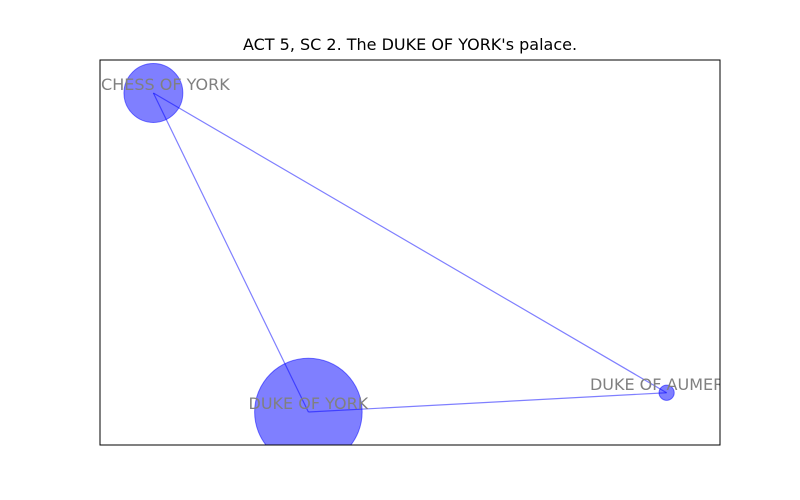  What do you see at coordinates (309, 403) in the screenshot?
I see `node-label-york: DUKE OF YORK` at bounding box center [309, 403].